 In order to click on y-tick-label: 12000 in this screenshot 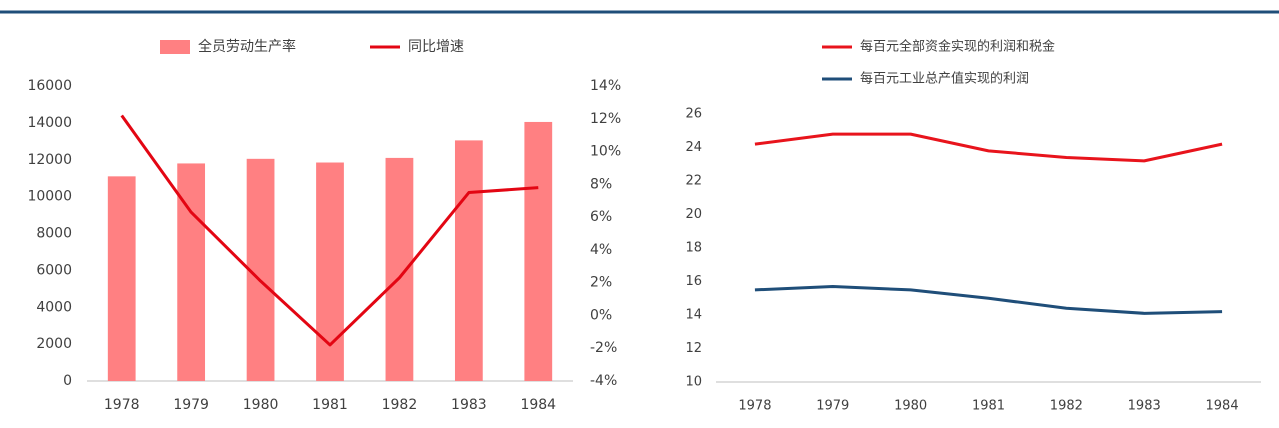, I will do `click(49, 160)`.